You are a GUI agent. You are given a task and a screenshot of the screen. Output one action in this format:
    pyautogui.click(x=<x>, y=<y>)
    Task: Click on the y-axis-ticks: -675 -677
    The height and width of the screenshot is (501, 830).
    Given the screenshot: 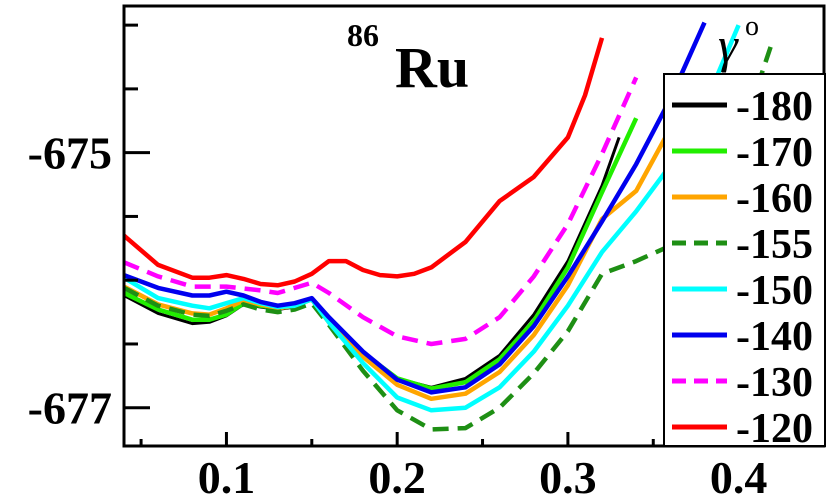 What is the action you would take?
    pyautogui.click(x=89, y=228)
    